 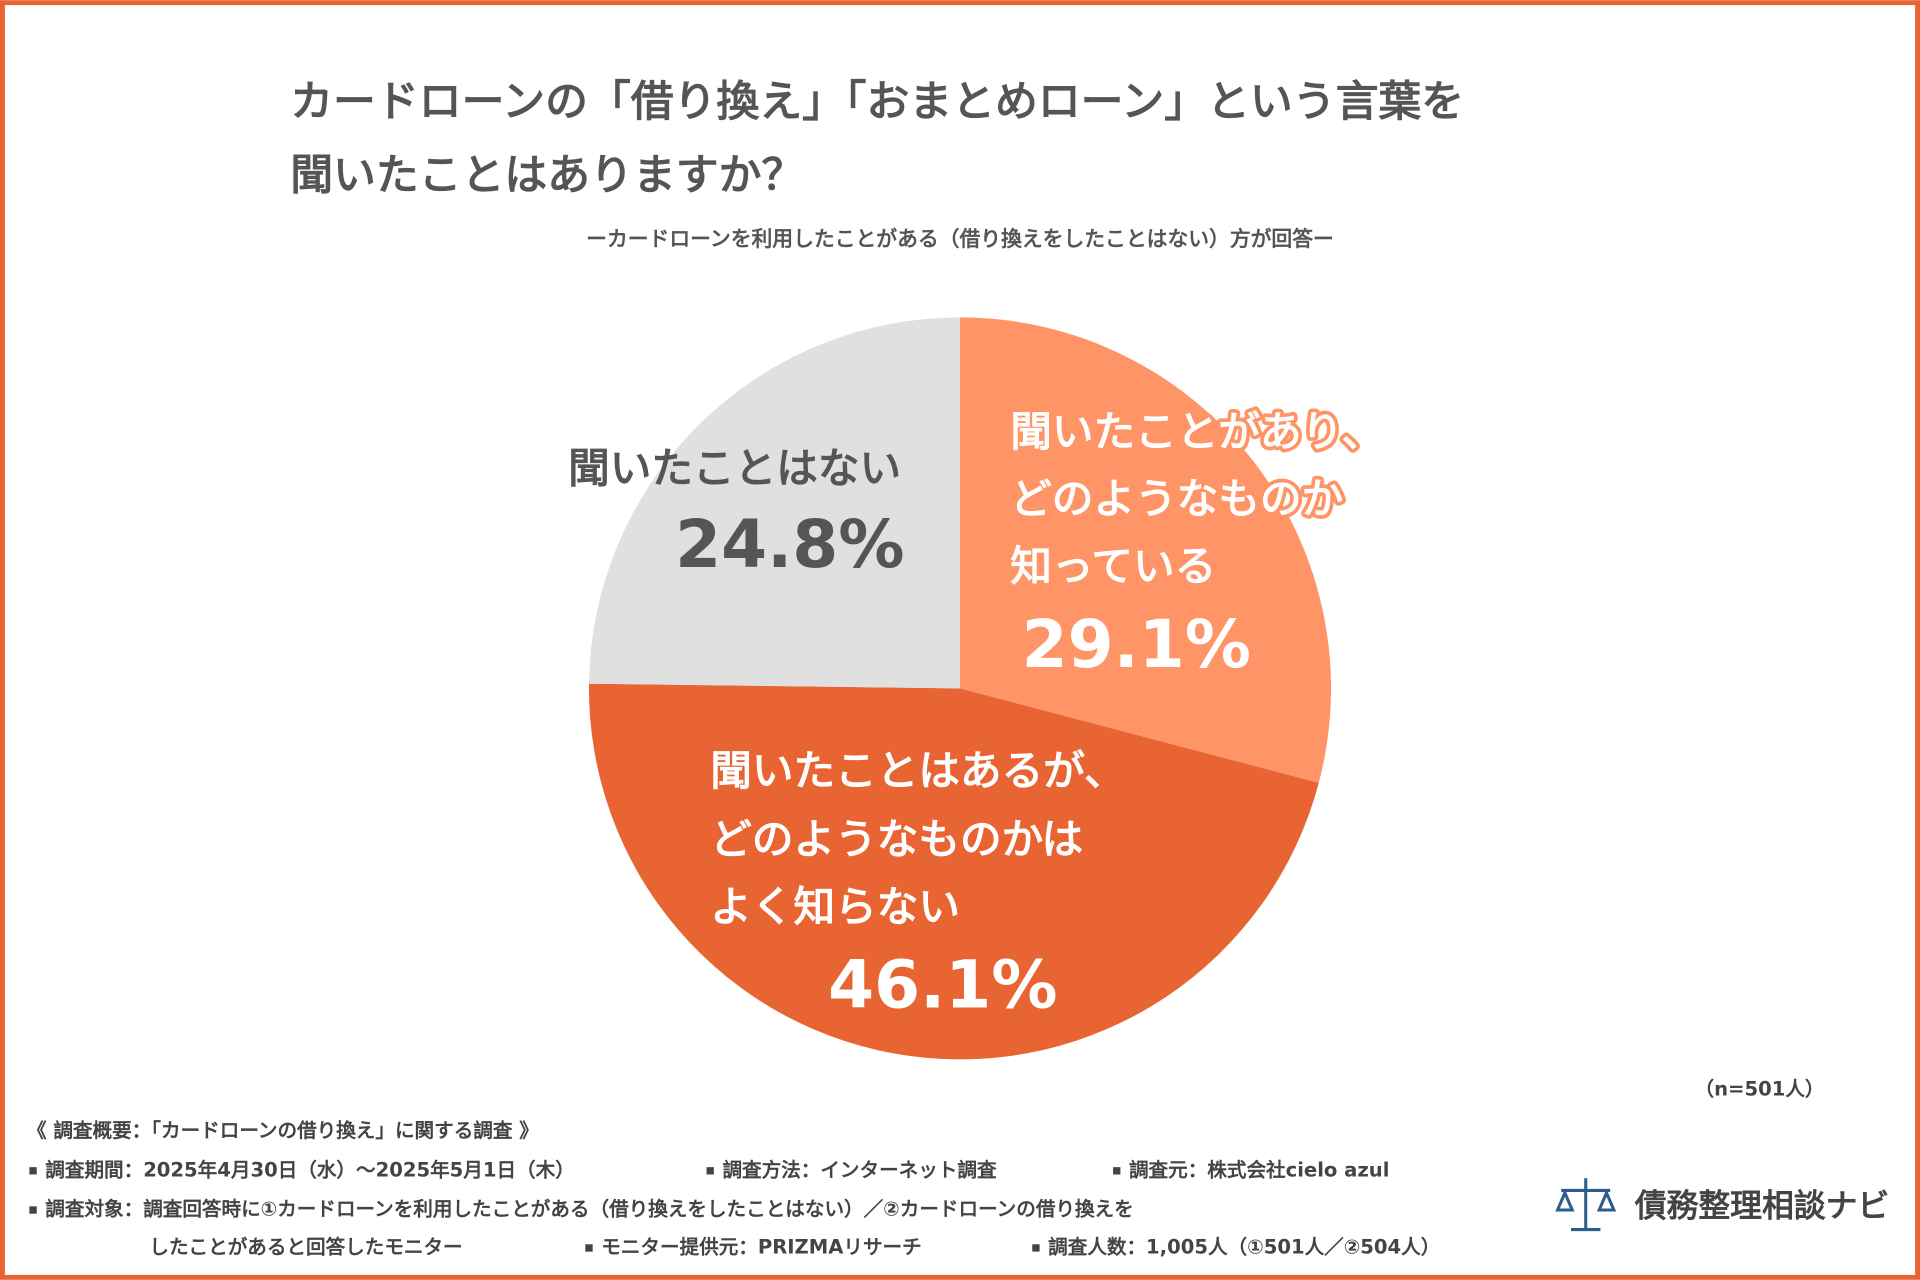 What do you see at coordinates (761, 1246) in the screenshot?
I see `footer-item: モニター提供元：PRIZMAリサーチ` at bounding box center [761, 1246].